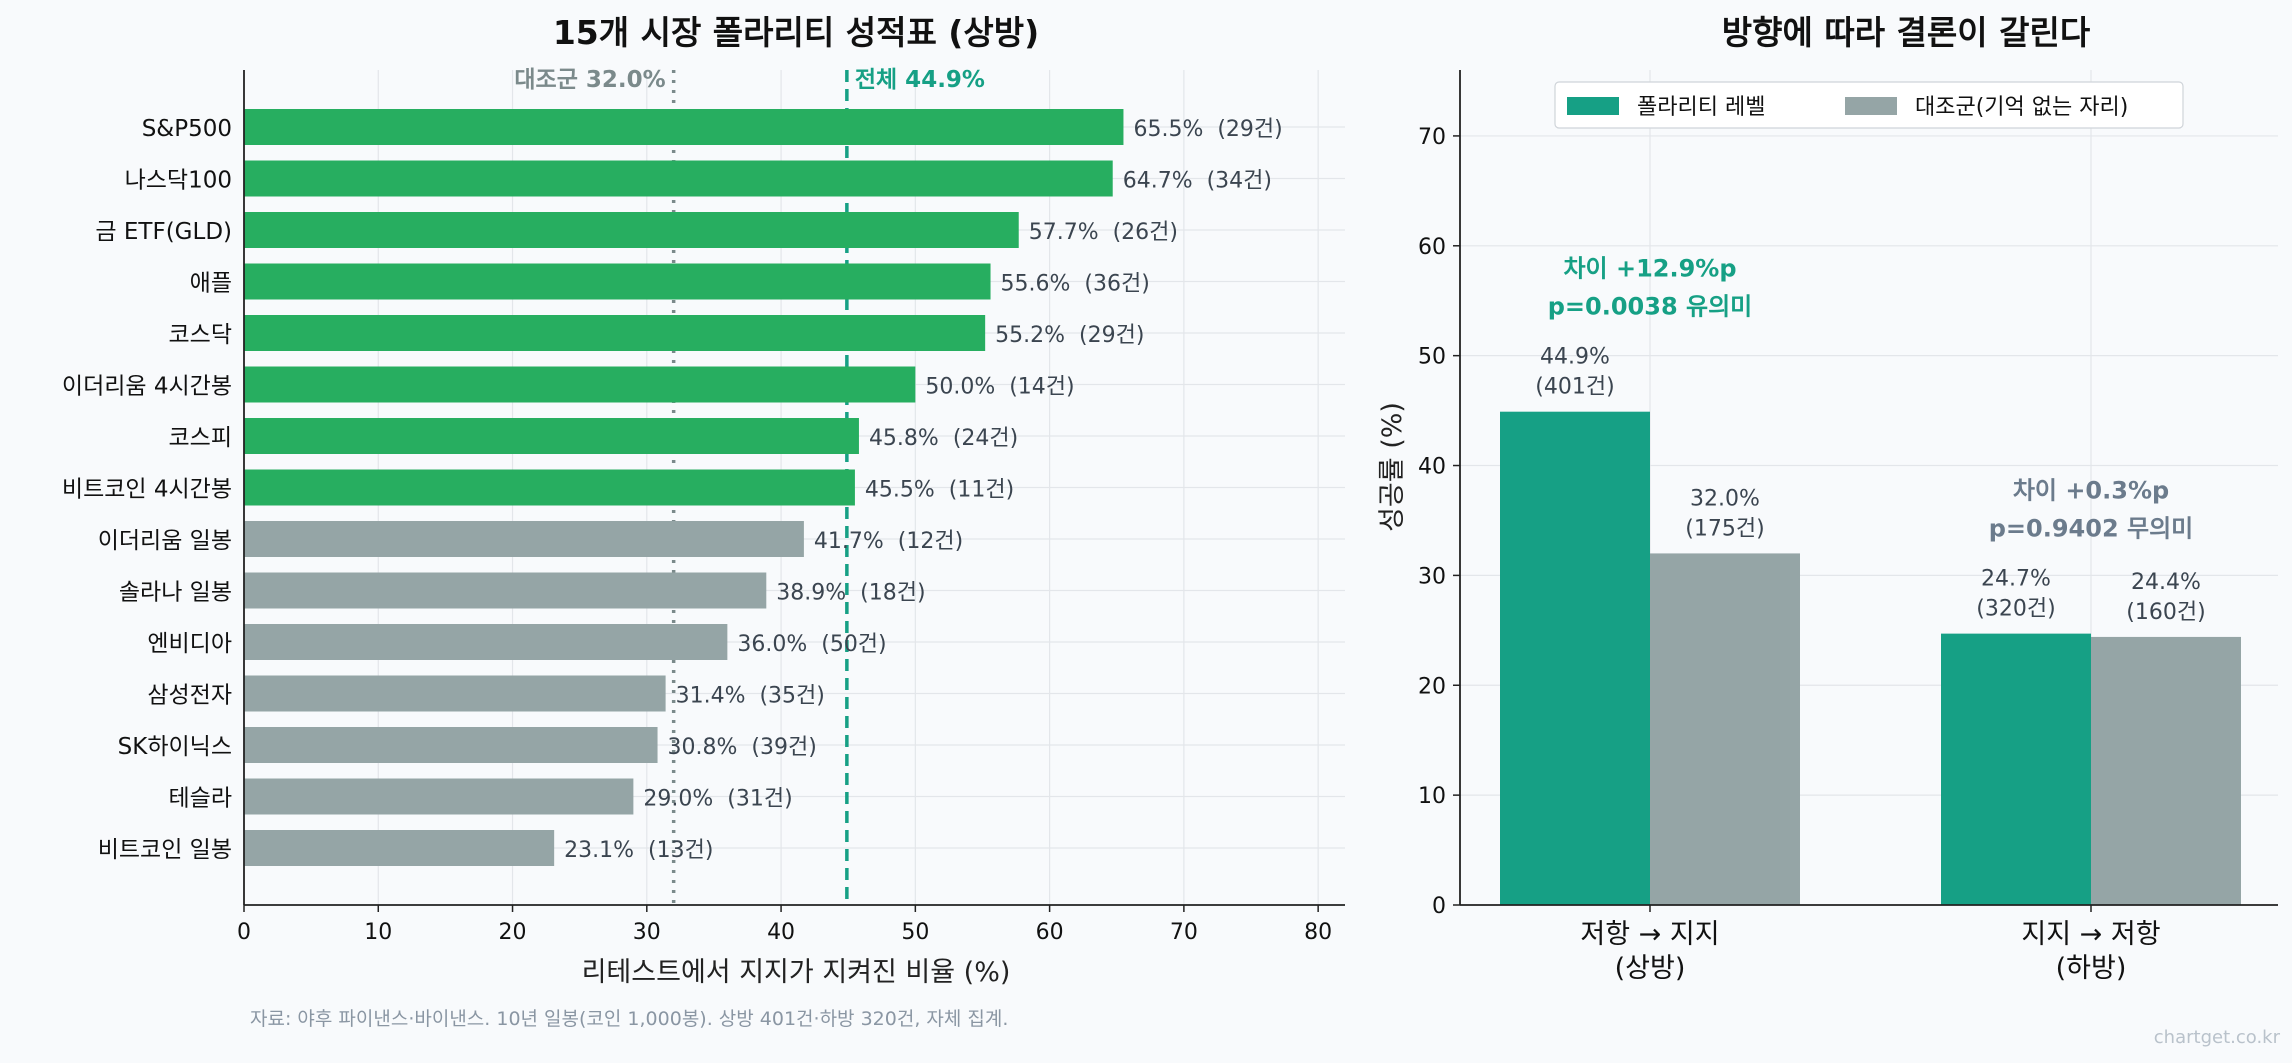 The height and width of the screenshot is (1063, 2292). Describe the element at coordinates (1432, 357) in the screenshot. I see `y-tick-label: 50` at that location.